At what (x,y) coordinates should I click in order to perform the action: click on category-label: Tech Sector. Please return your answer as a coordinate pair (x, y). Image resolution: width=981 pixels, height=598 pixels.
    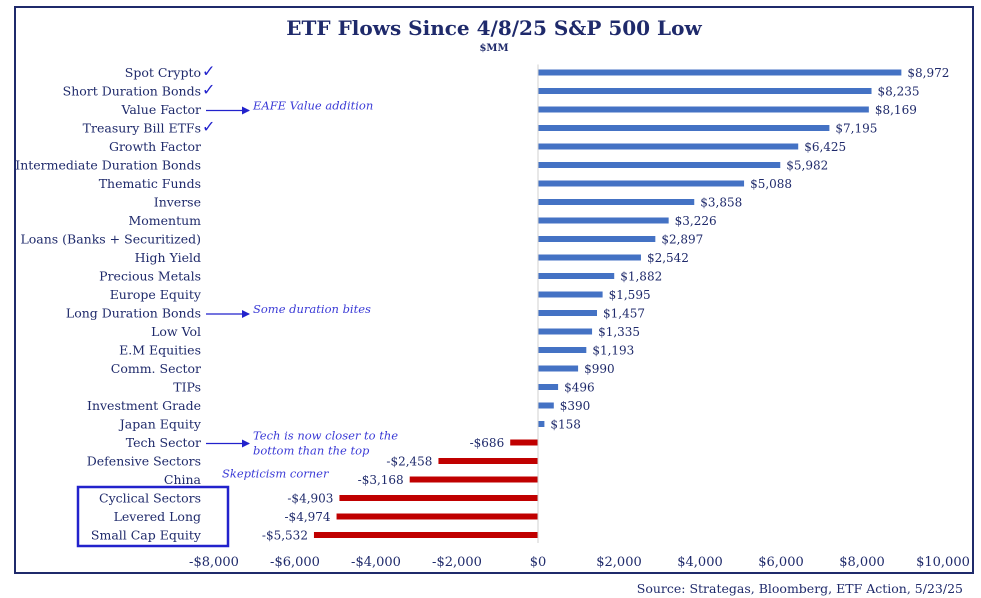
    Looking at the image, I should click on (163, 442).